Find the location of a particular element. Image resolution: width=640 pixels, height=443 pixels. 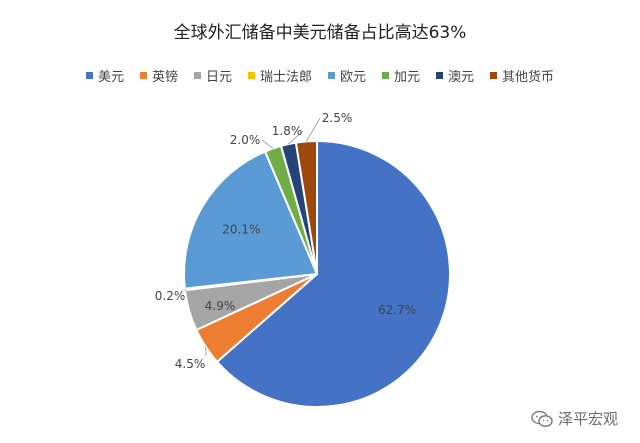

slice-label: 20.1% is located at coordinates (241, 230).